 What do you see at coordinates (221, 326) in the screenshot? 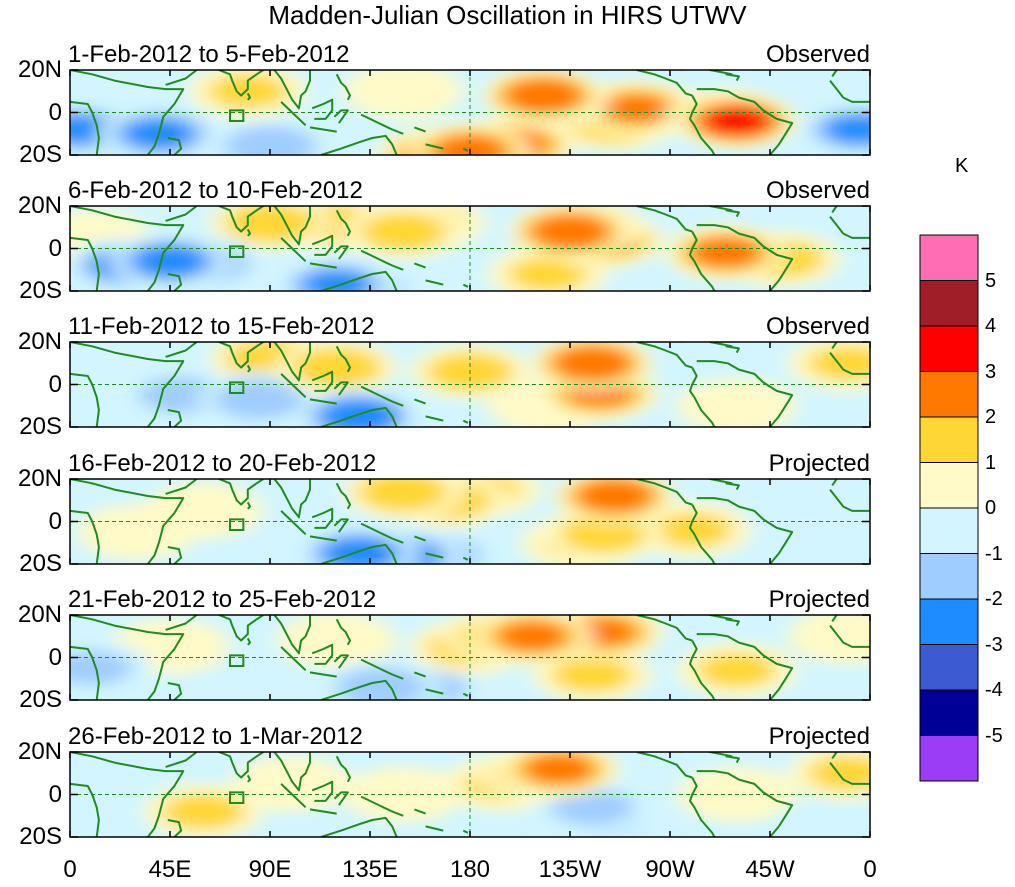
I see `panel-date-label: 11-Feb-2012 to 15-Feb-2012` at bounding box center [221, 326].